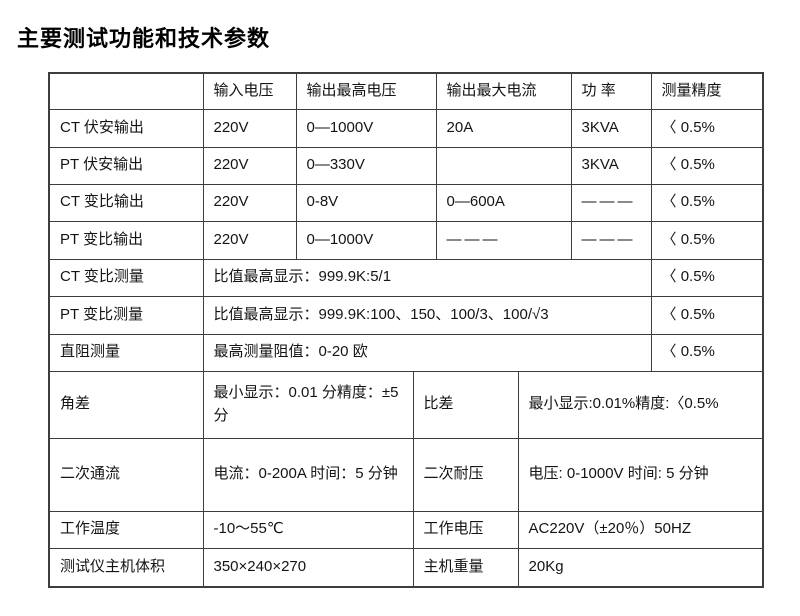 The width and height of the screenshot is (800, 616). Describe the element at coordinates (366, 202) in the screenshot. I see `cell-max-voltage: 0-8V` at that location.